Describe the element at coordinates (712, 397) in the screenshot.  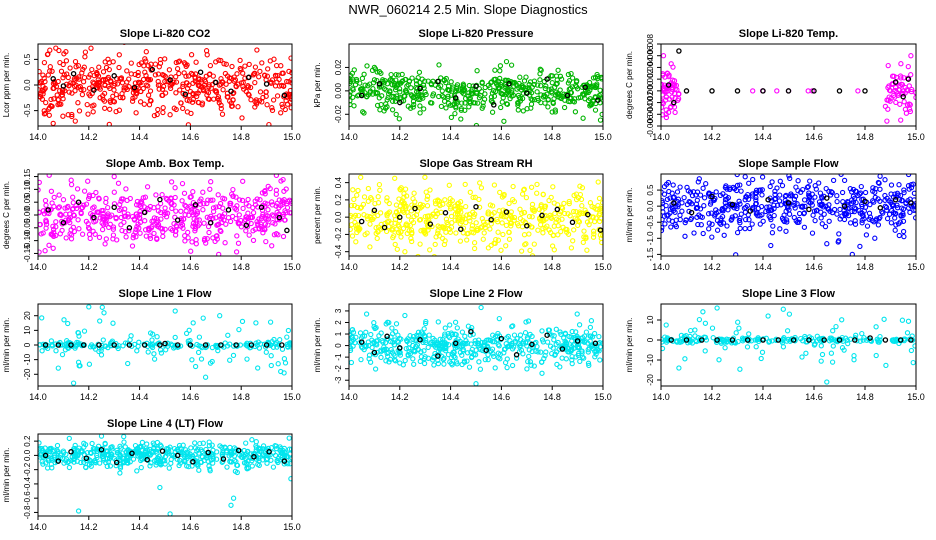
I see `x-tick-label: 14.2` at that location.